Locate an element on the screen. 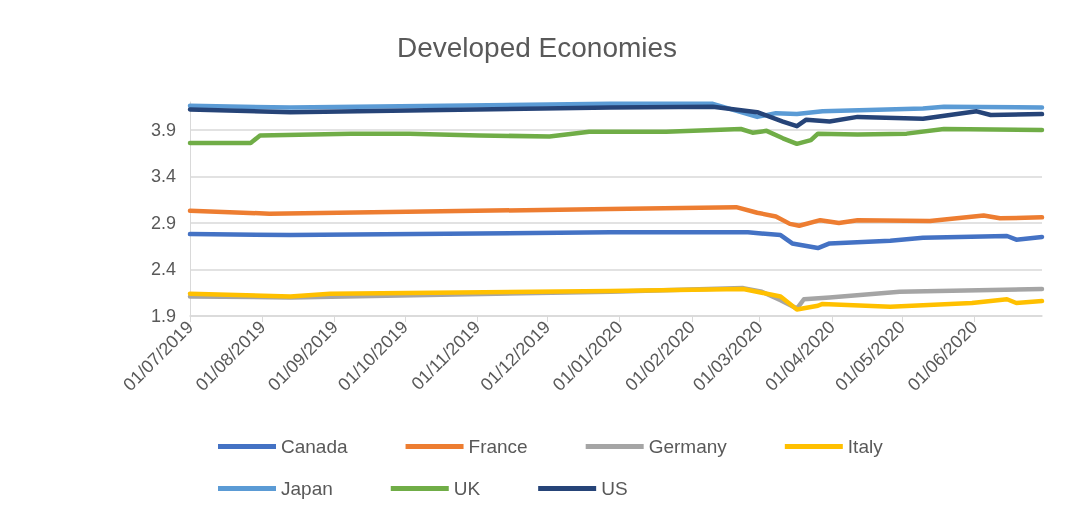  legend-label: Germany is located at coordinates (688, 446).